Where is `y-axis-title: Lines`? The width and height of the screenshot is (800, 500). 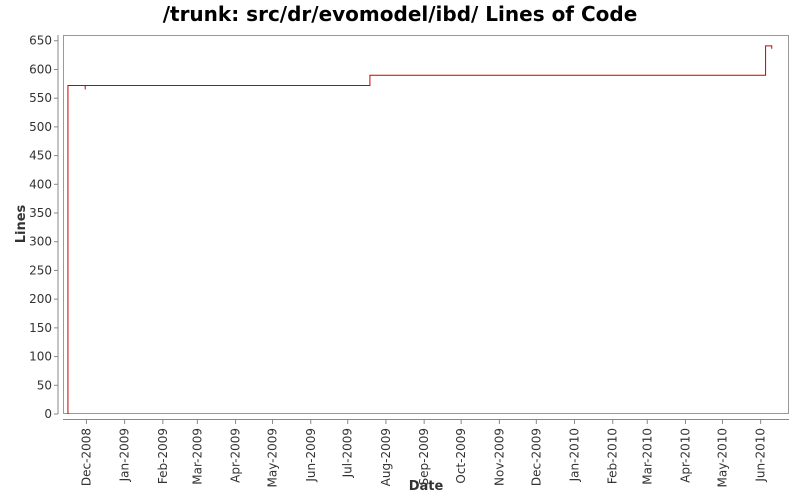 y-axis-title: Lines is located at coordinates (21, 223).